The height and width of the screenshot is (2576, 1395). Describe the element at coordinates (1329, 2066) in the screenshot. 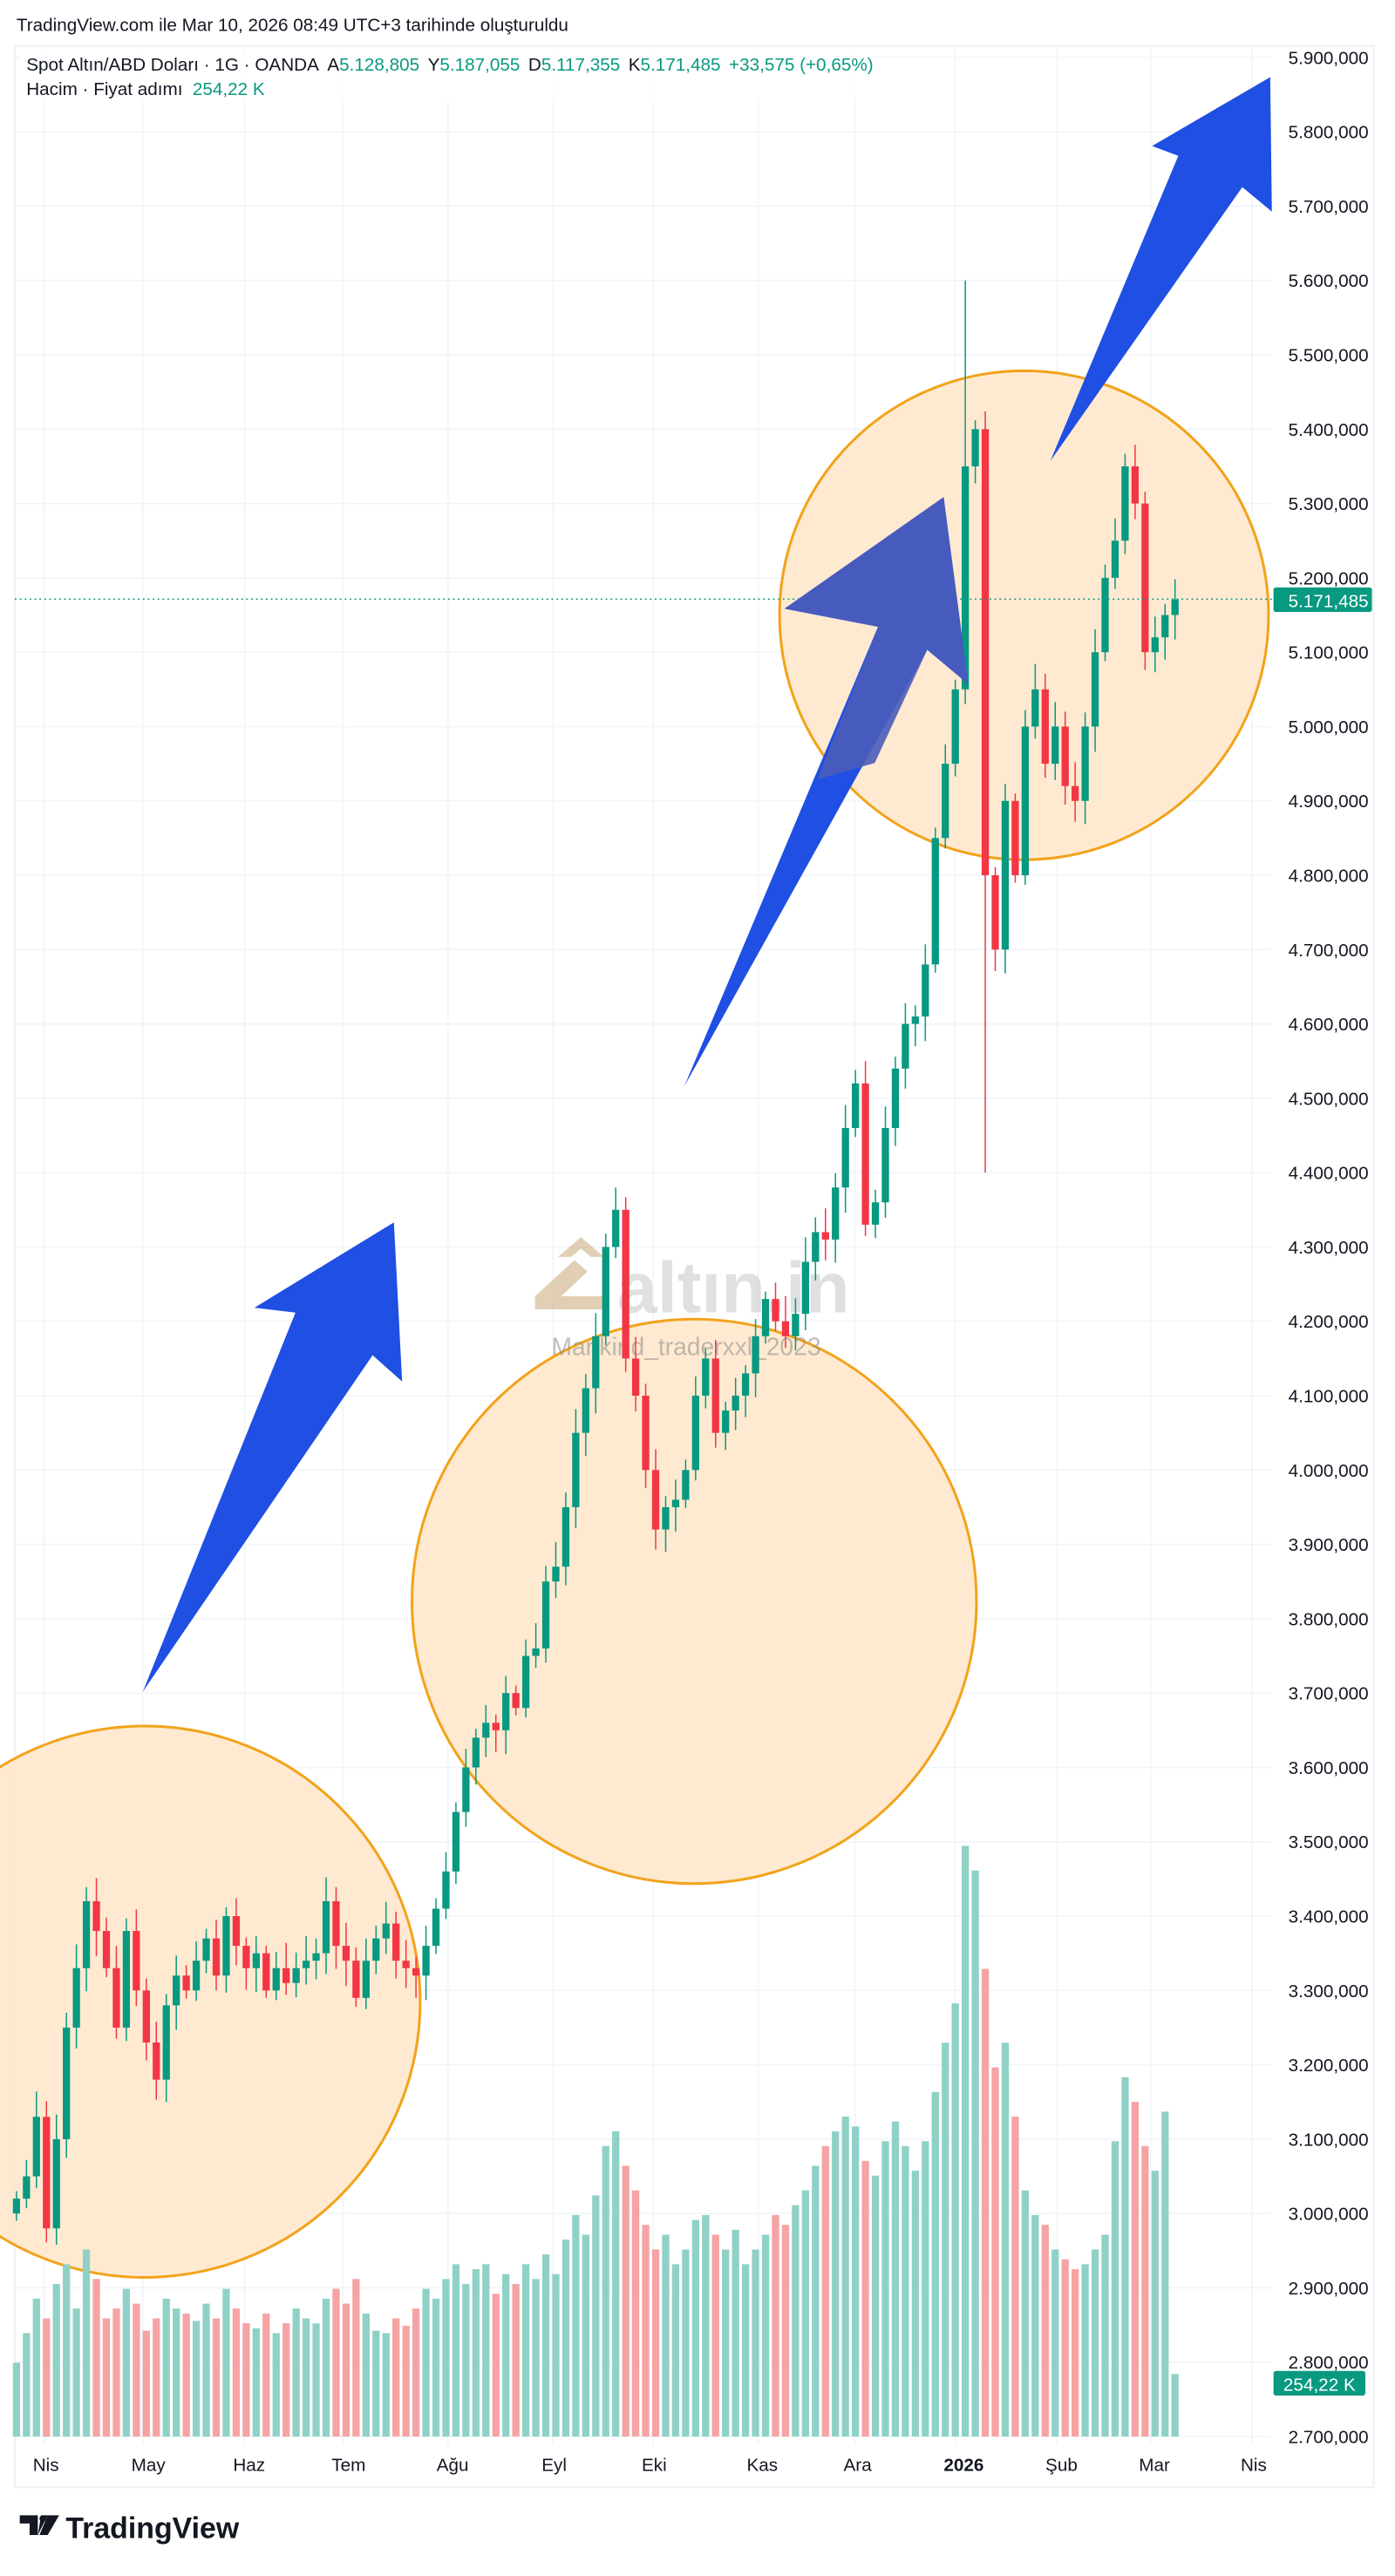

I see `y-tick-label: 3.200,000` at that location.